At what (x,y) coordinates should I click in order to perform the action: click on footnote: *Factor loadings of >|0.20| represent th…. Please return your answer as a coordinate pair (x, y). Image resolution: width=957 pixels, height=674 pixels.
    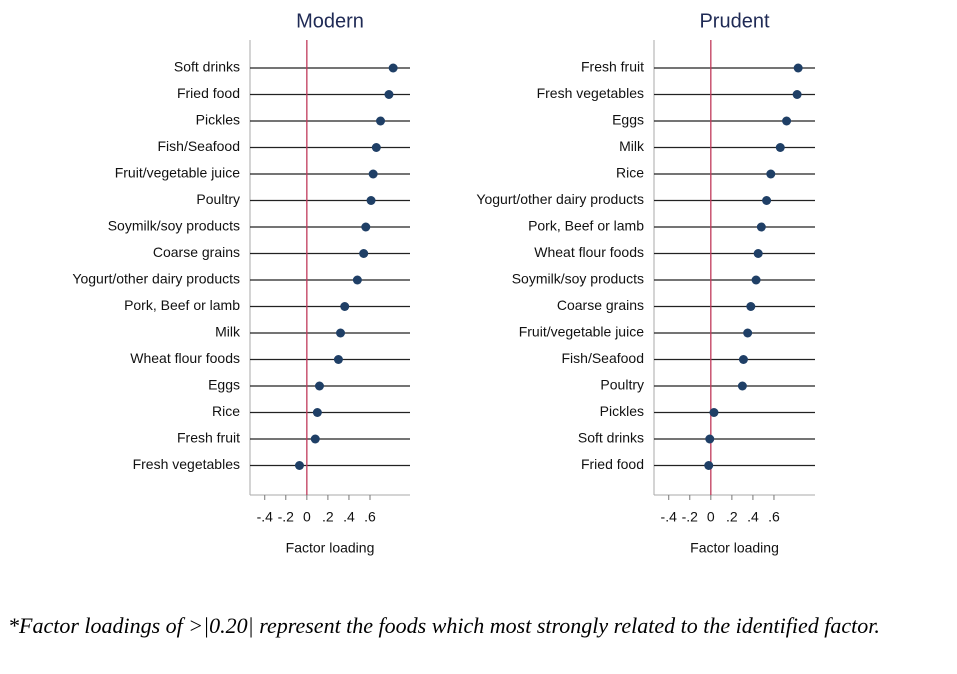
    Looking at the image, I should click on (444, 625).